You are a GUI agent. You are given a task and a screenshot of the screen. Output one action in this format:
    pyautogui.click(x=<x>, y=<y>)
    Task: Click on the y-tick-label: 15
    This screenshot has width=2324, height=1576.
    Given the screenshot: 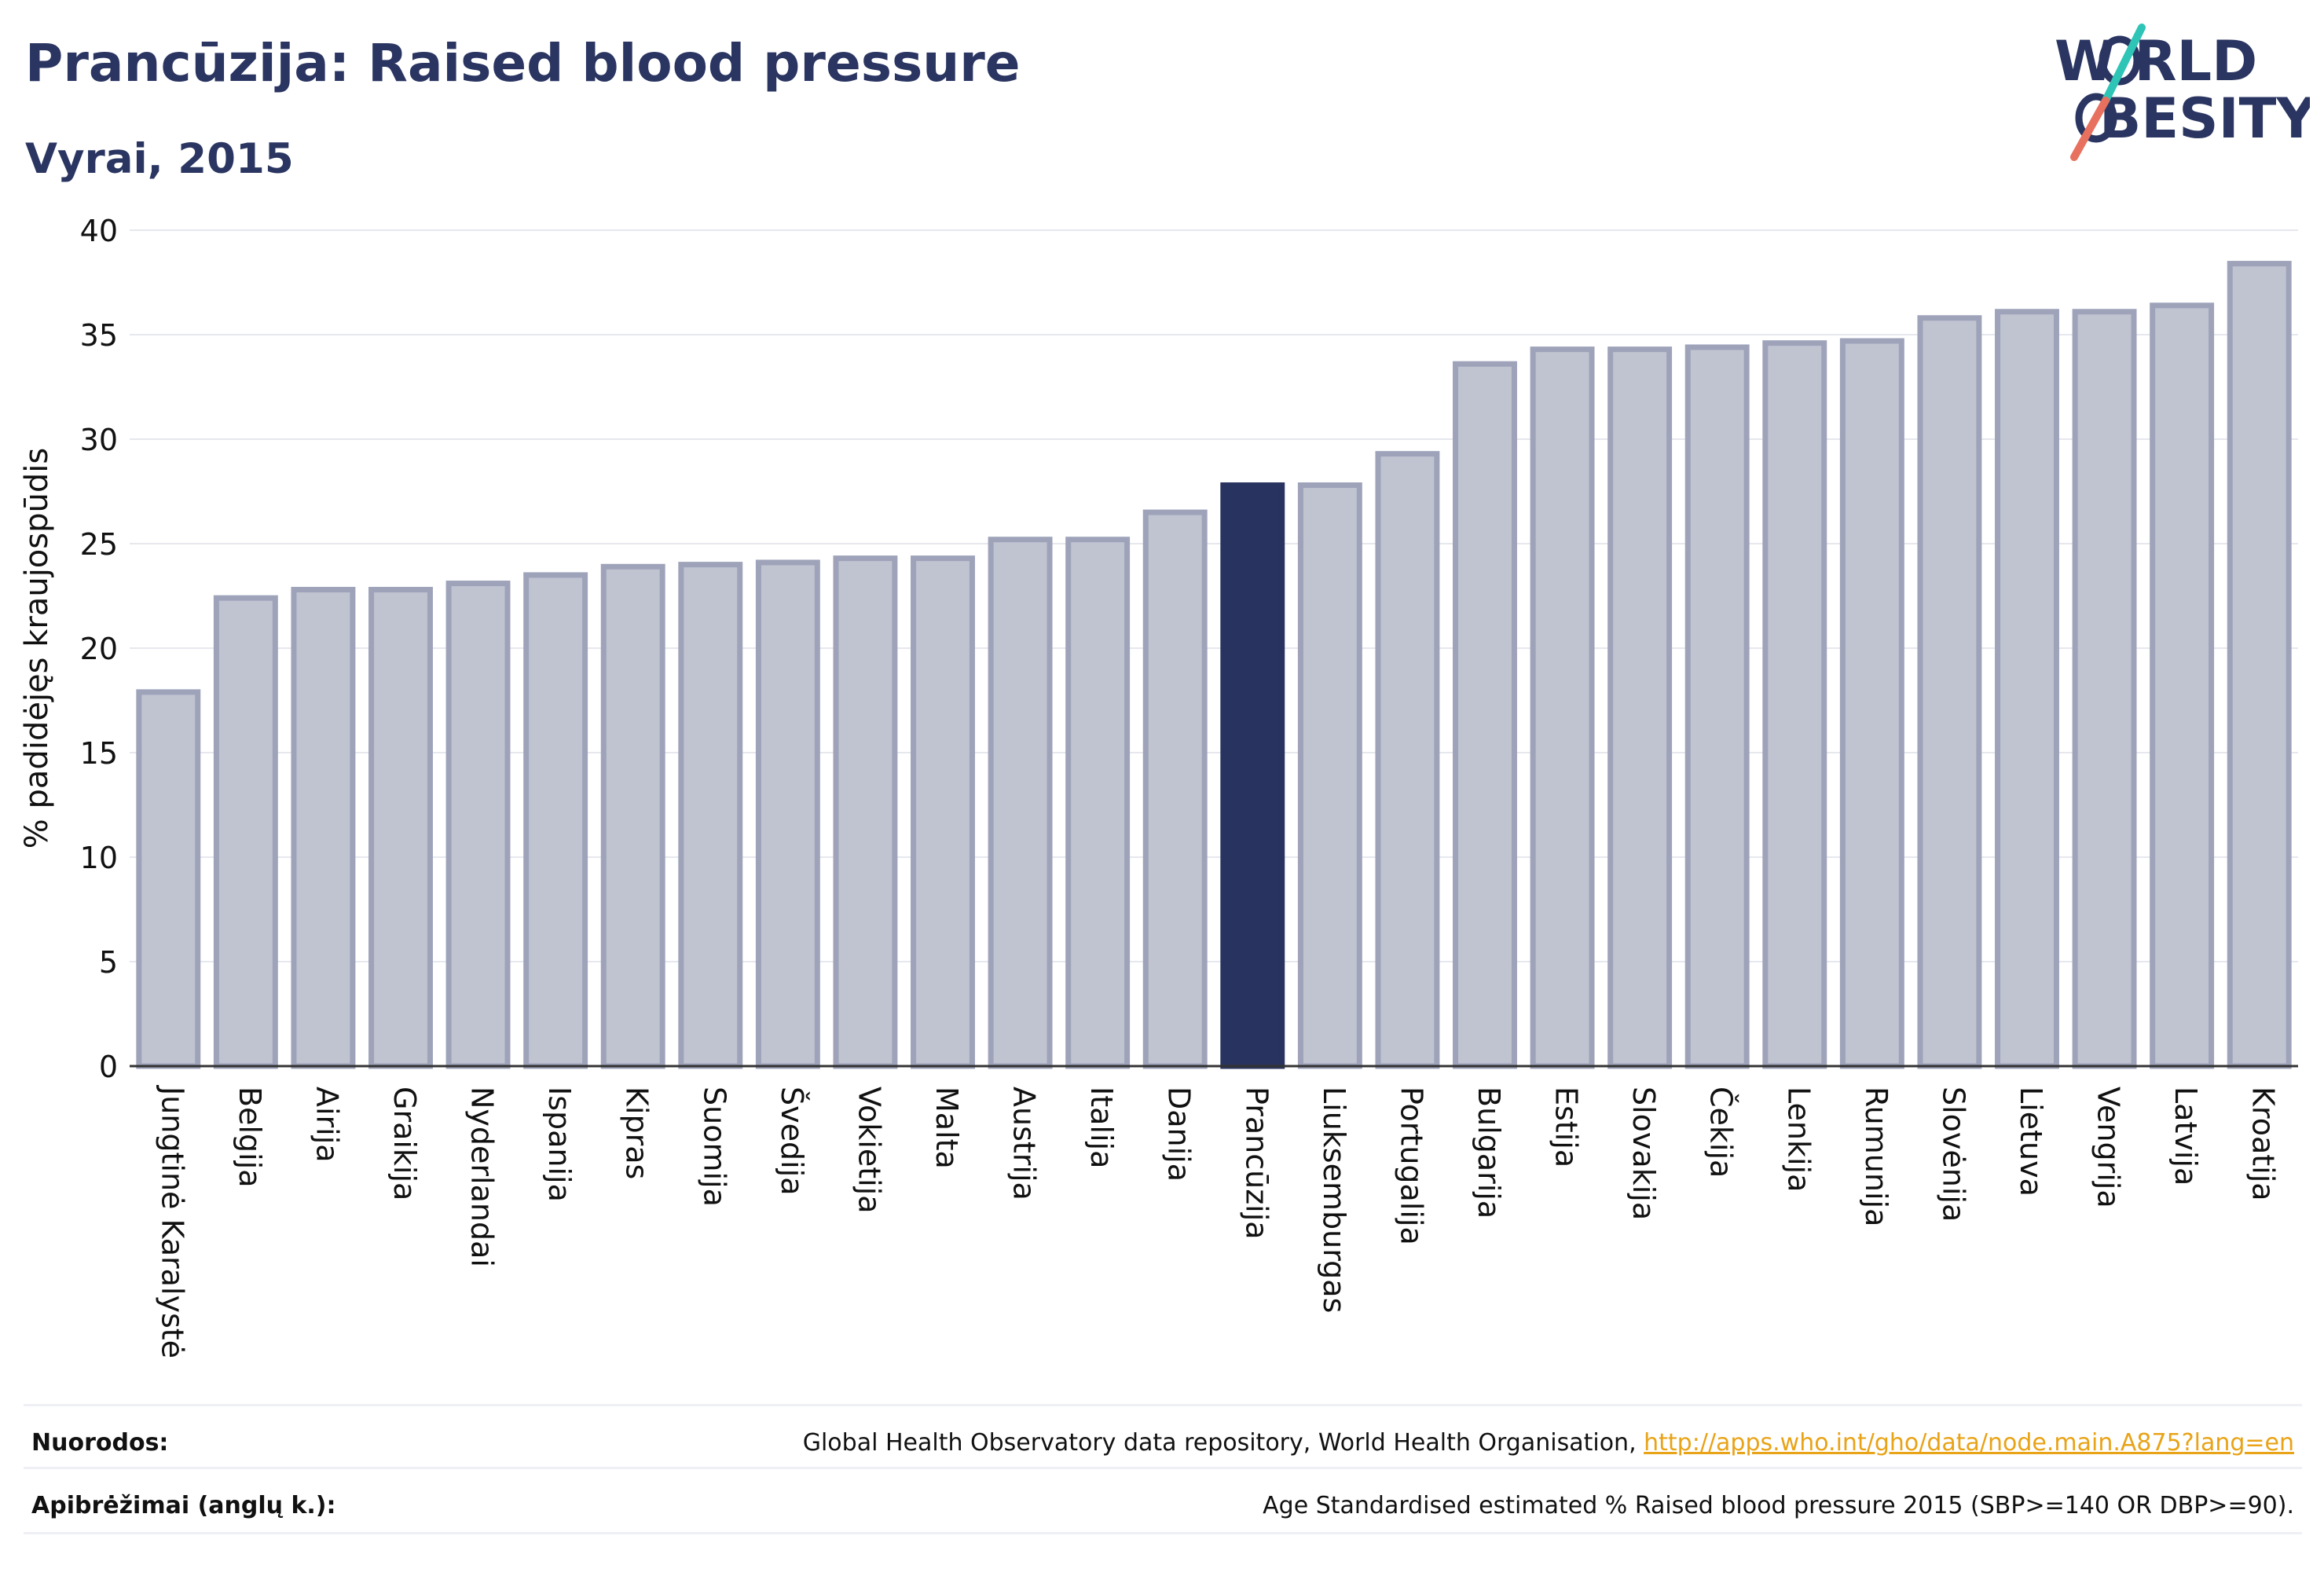 What is the action you would take?
    pyautogui.click(x=99, y=753)
    